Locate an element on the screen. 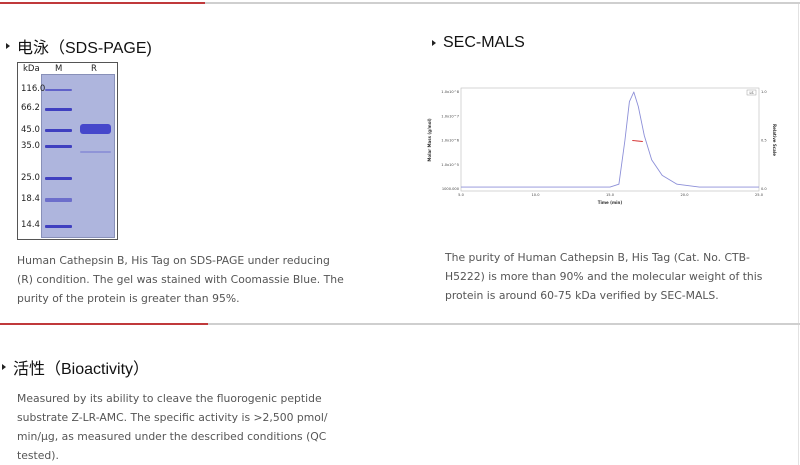  lane-m-label: M is located at coordinates (59, 69).